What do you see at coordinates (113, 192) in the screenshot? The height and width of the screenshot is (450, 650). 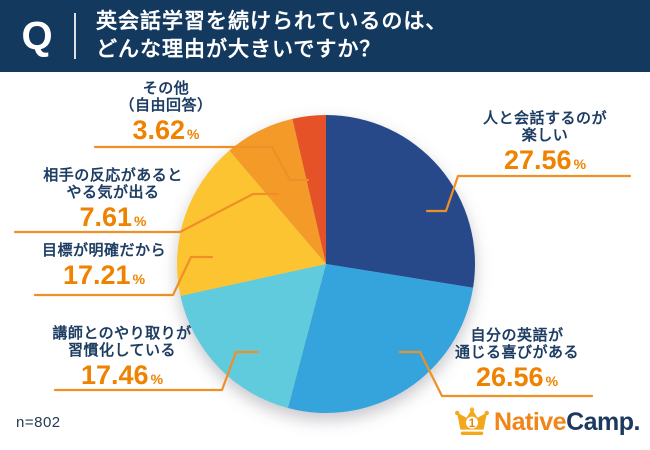 I see `slice-label-line: やる気が出る` at bounding box center [113, 192].